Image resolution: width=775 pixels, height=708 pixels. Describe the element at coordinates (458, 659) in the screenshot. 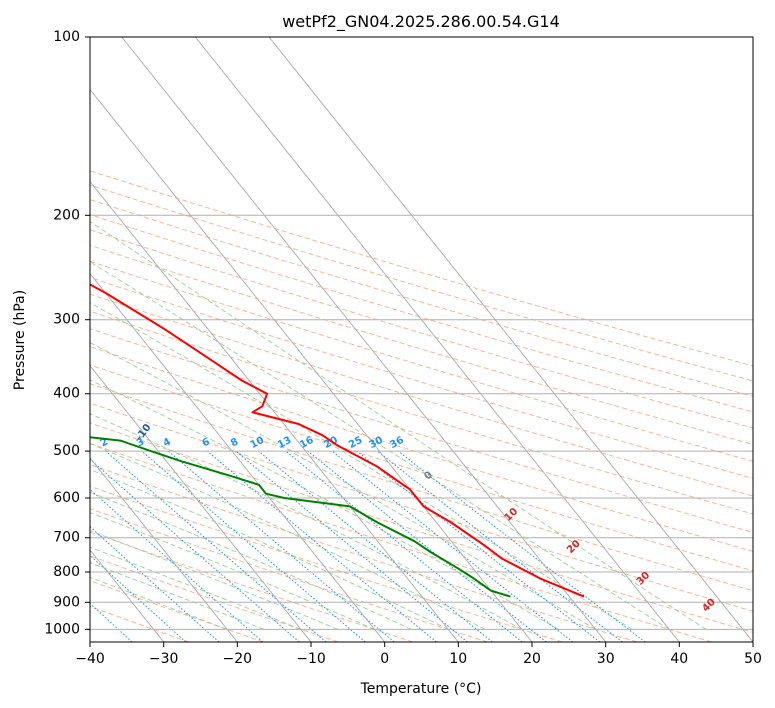

I see `x-tick-label: 10` at that location.